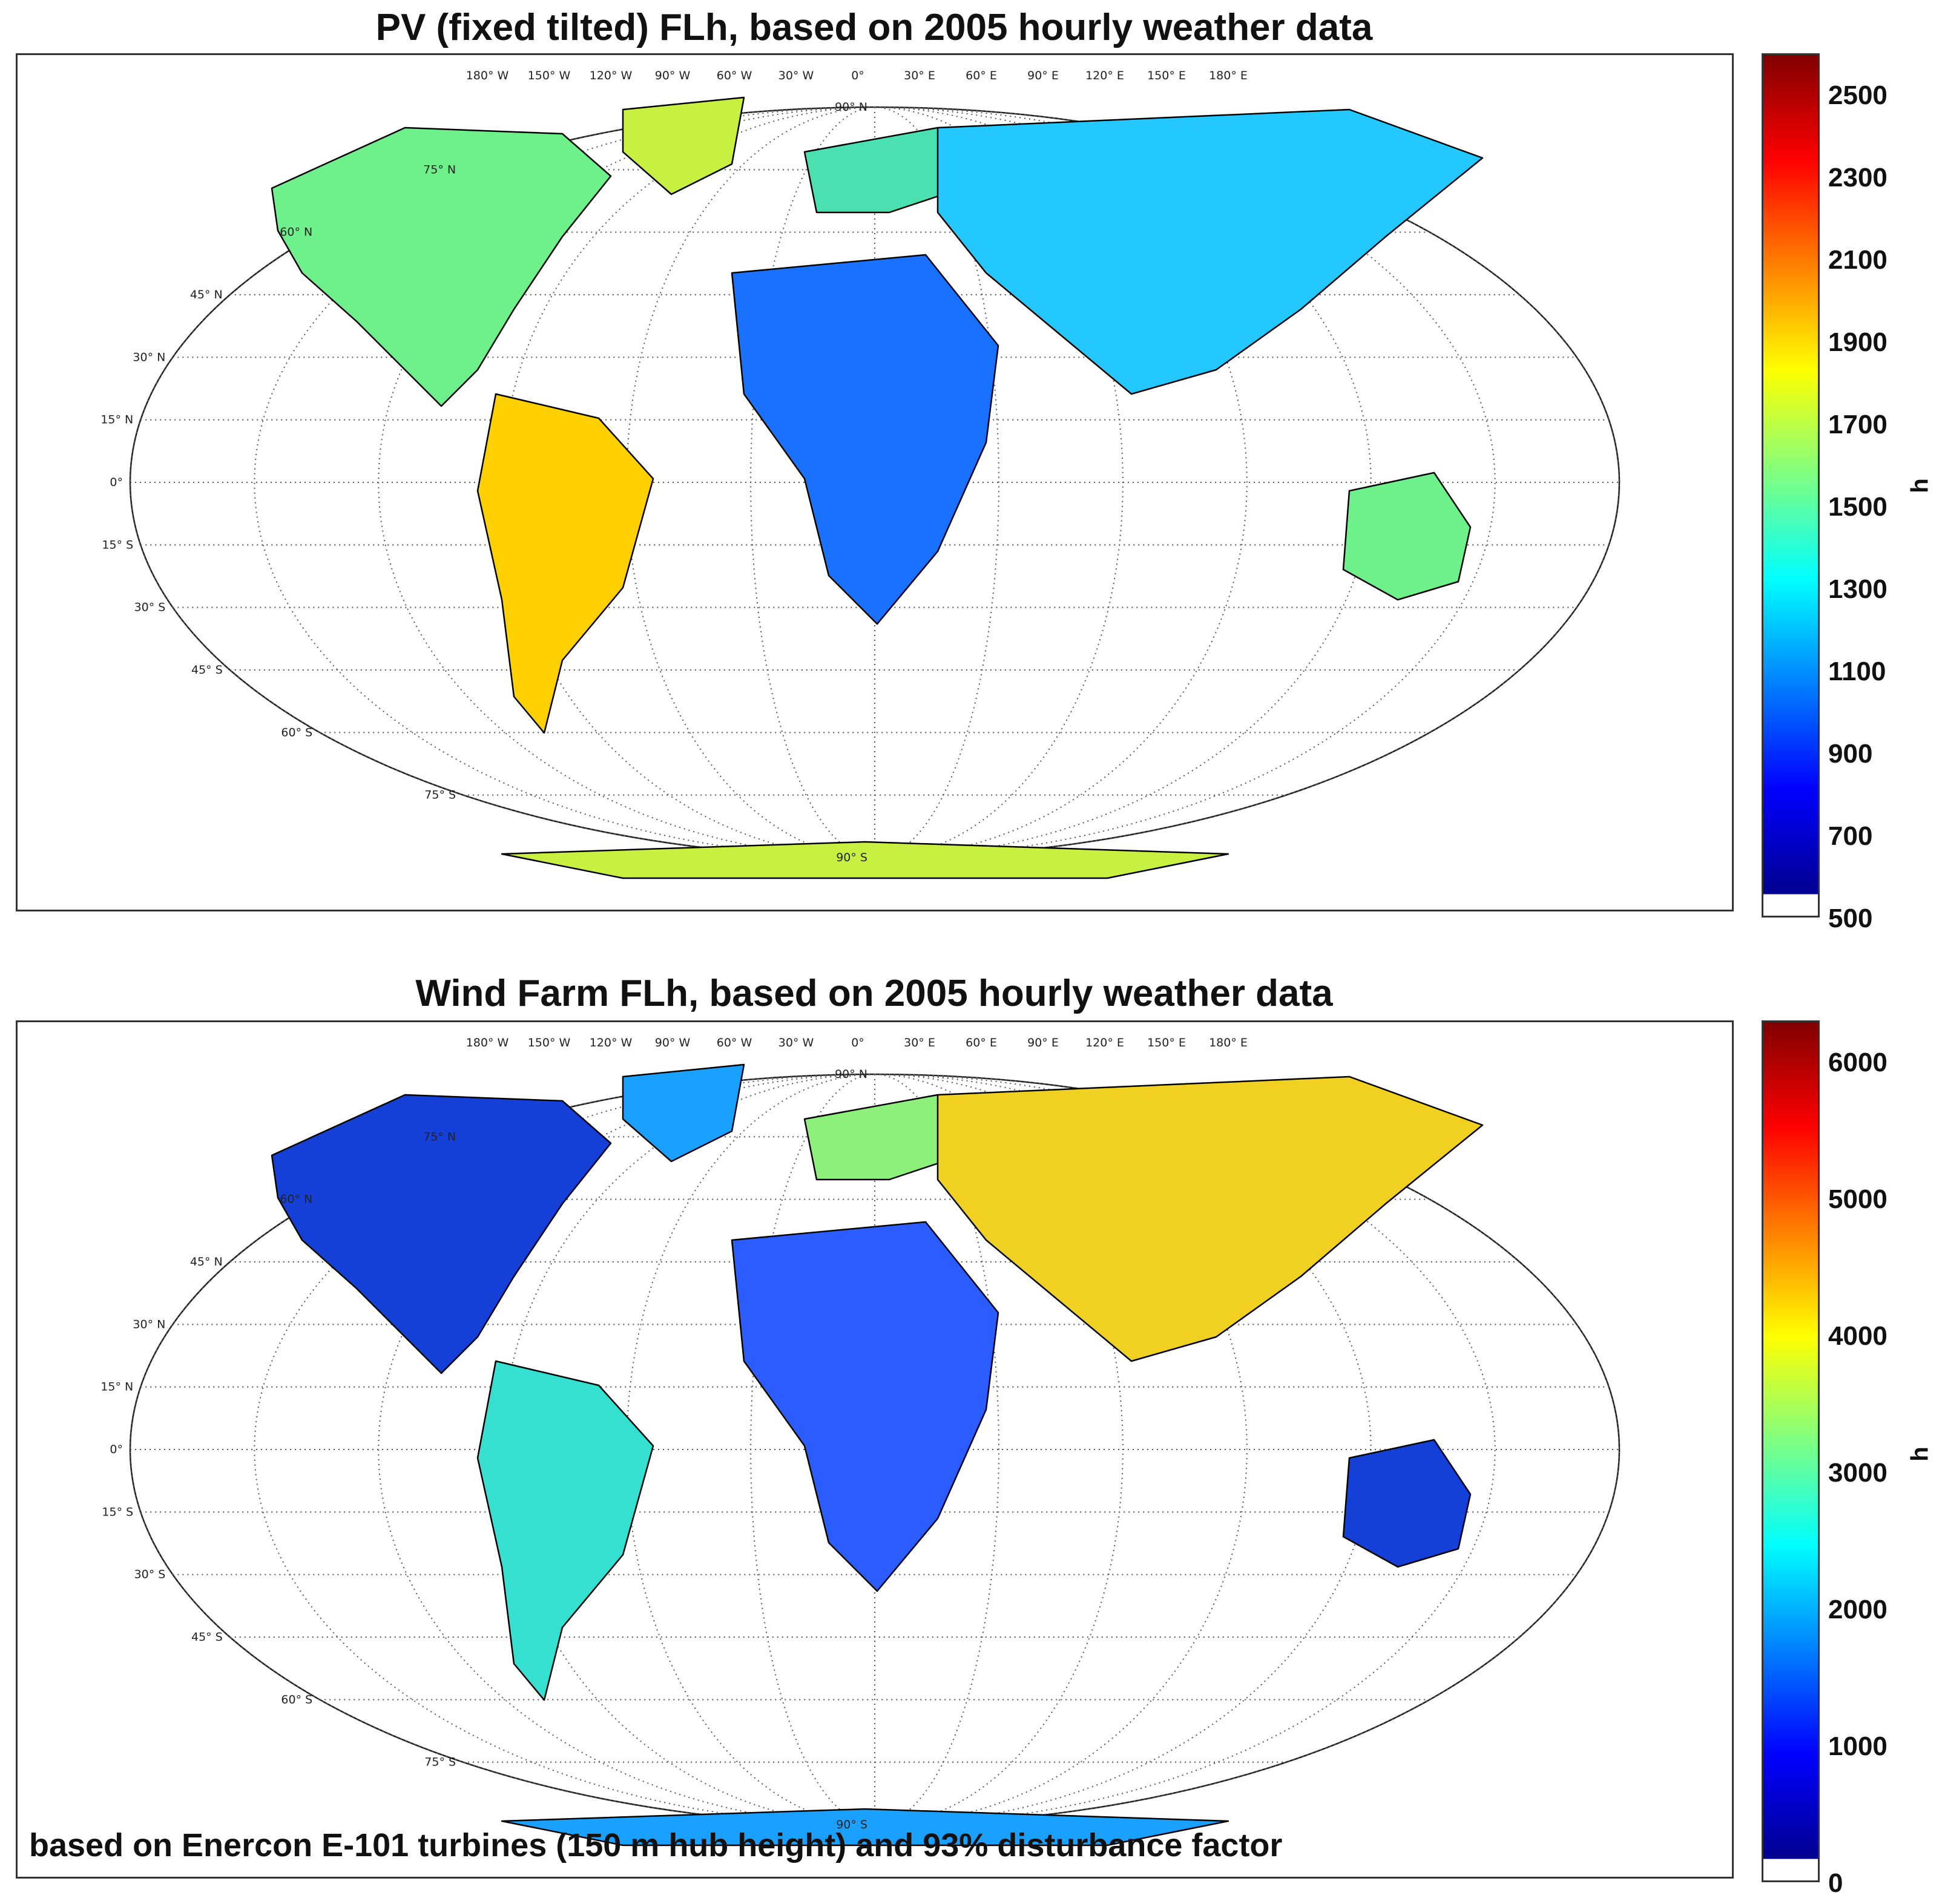  I want to click on pv-colorbar, so click(1791, 485).